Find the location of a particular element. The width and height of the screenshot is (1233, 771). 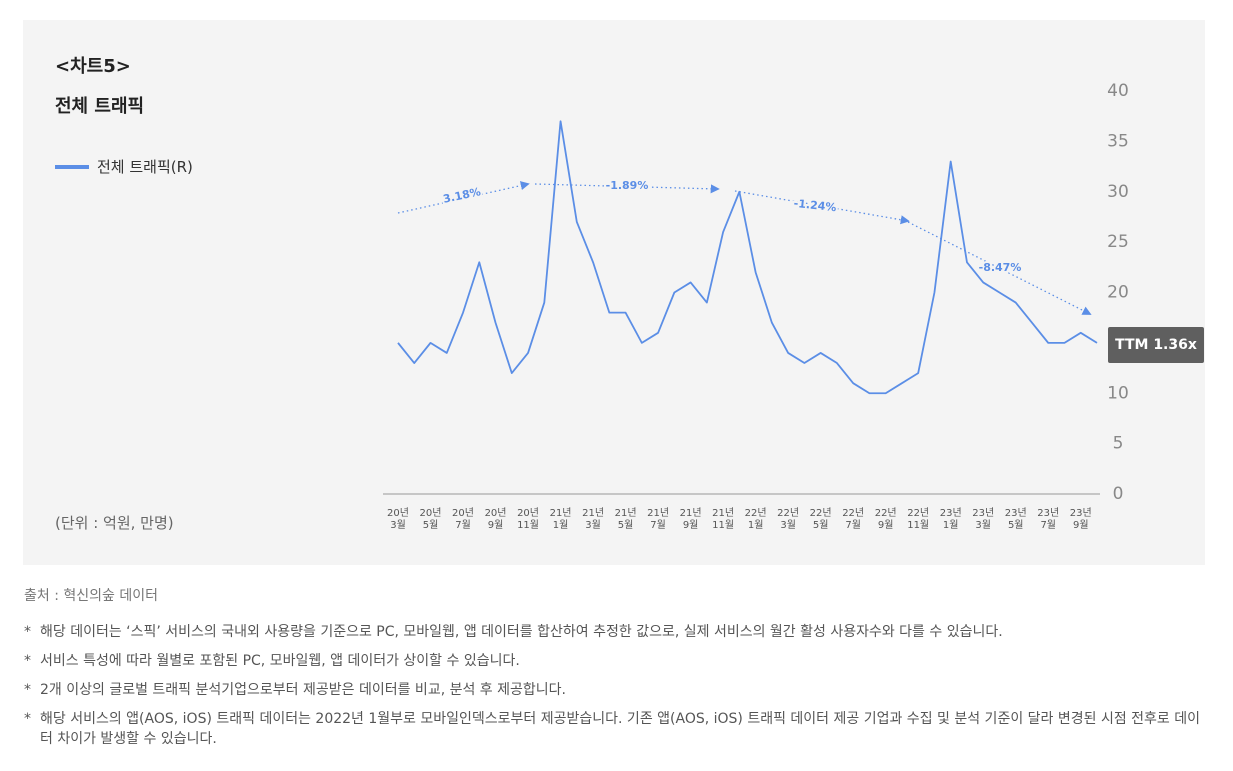

x-tick-label: 21년 1월 is located at coordinates (560, 519).